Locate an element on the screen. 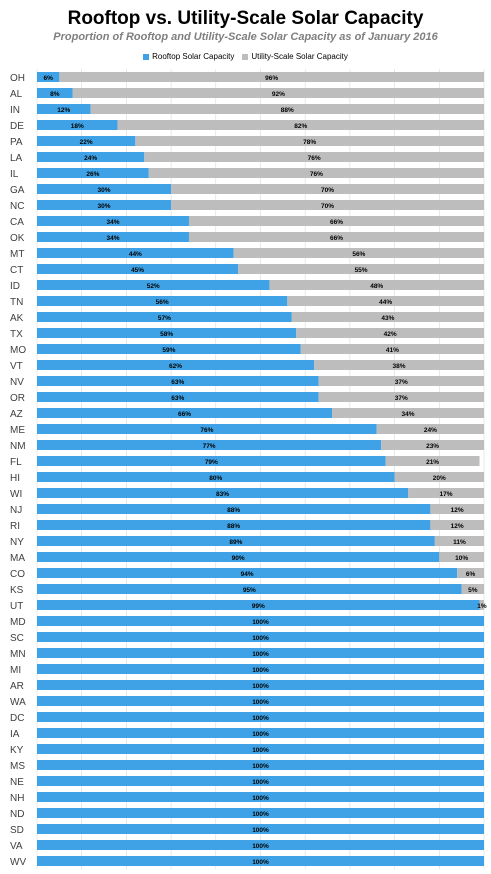 The width and height of the screenshot is (491, 874). category-label: MO is located at coordinates (18, 350).